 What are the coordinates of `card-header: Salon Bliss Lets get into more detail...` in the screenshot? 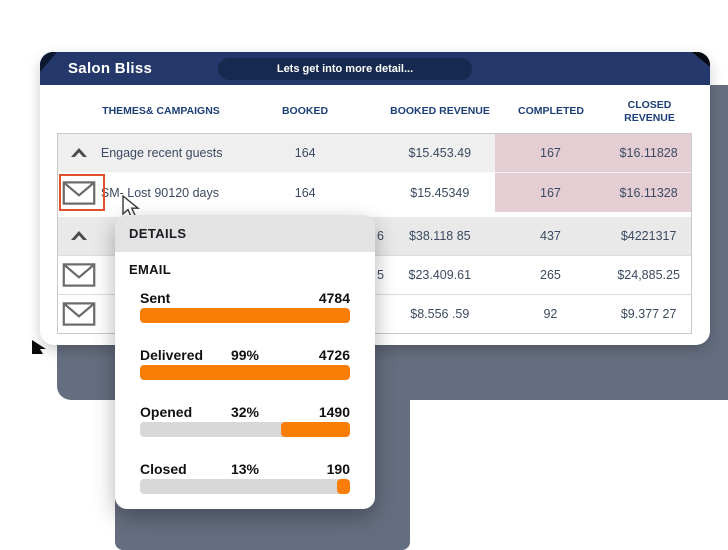 It's located at (375, 68).